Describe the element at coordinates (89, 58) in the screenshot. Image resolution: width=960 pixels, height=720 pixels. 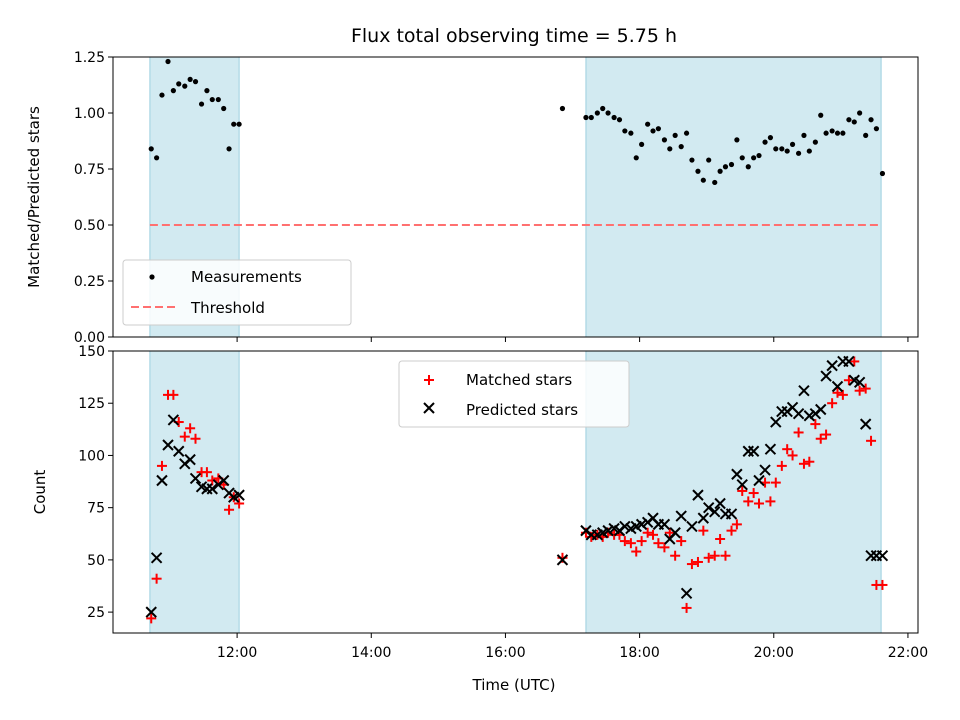
I see `ratio-y-tick-label: 1.25` at that location.